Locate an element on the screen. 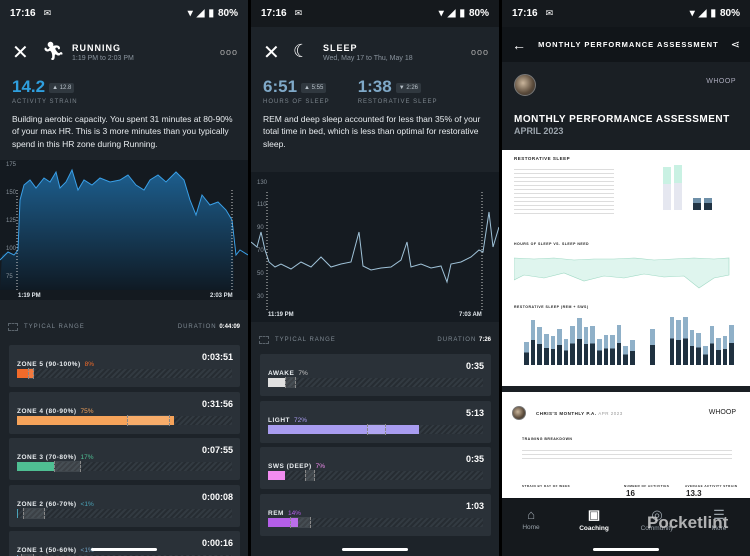  sleep-vs-need-chart is located at coordinates (622, 273).